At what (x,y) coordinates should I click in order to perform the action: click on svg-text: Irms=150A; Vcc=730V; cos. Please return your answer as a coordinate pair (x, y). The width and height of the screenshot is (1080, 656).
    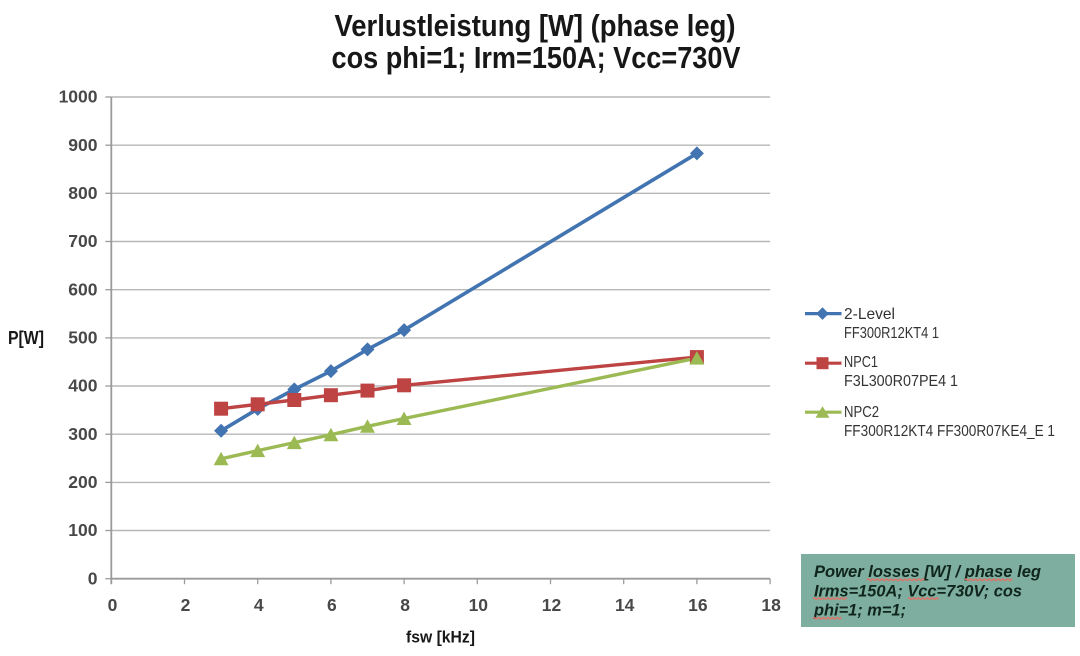
    Looking at the image, I should click on (918, 592).